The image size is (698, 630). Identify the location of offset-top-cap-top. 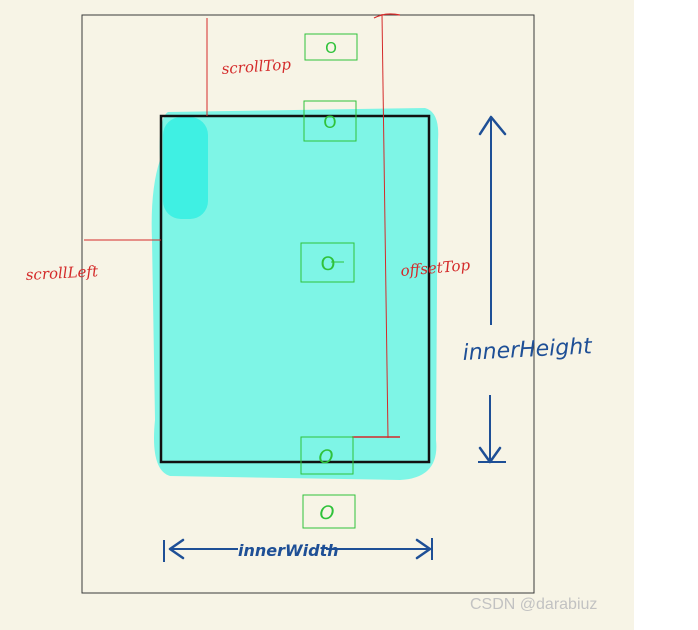
(387, 16).